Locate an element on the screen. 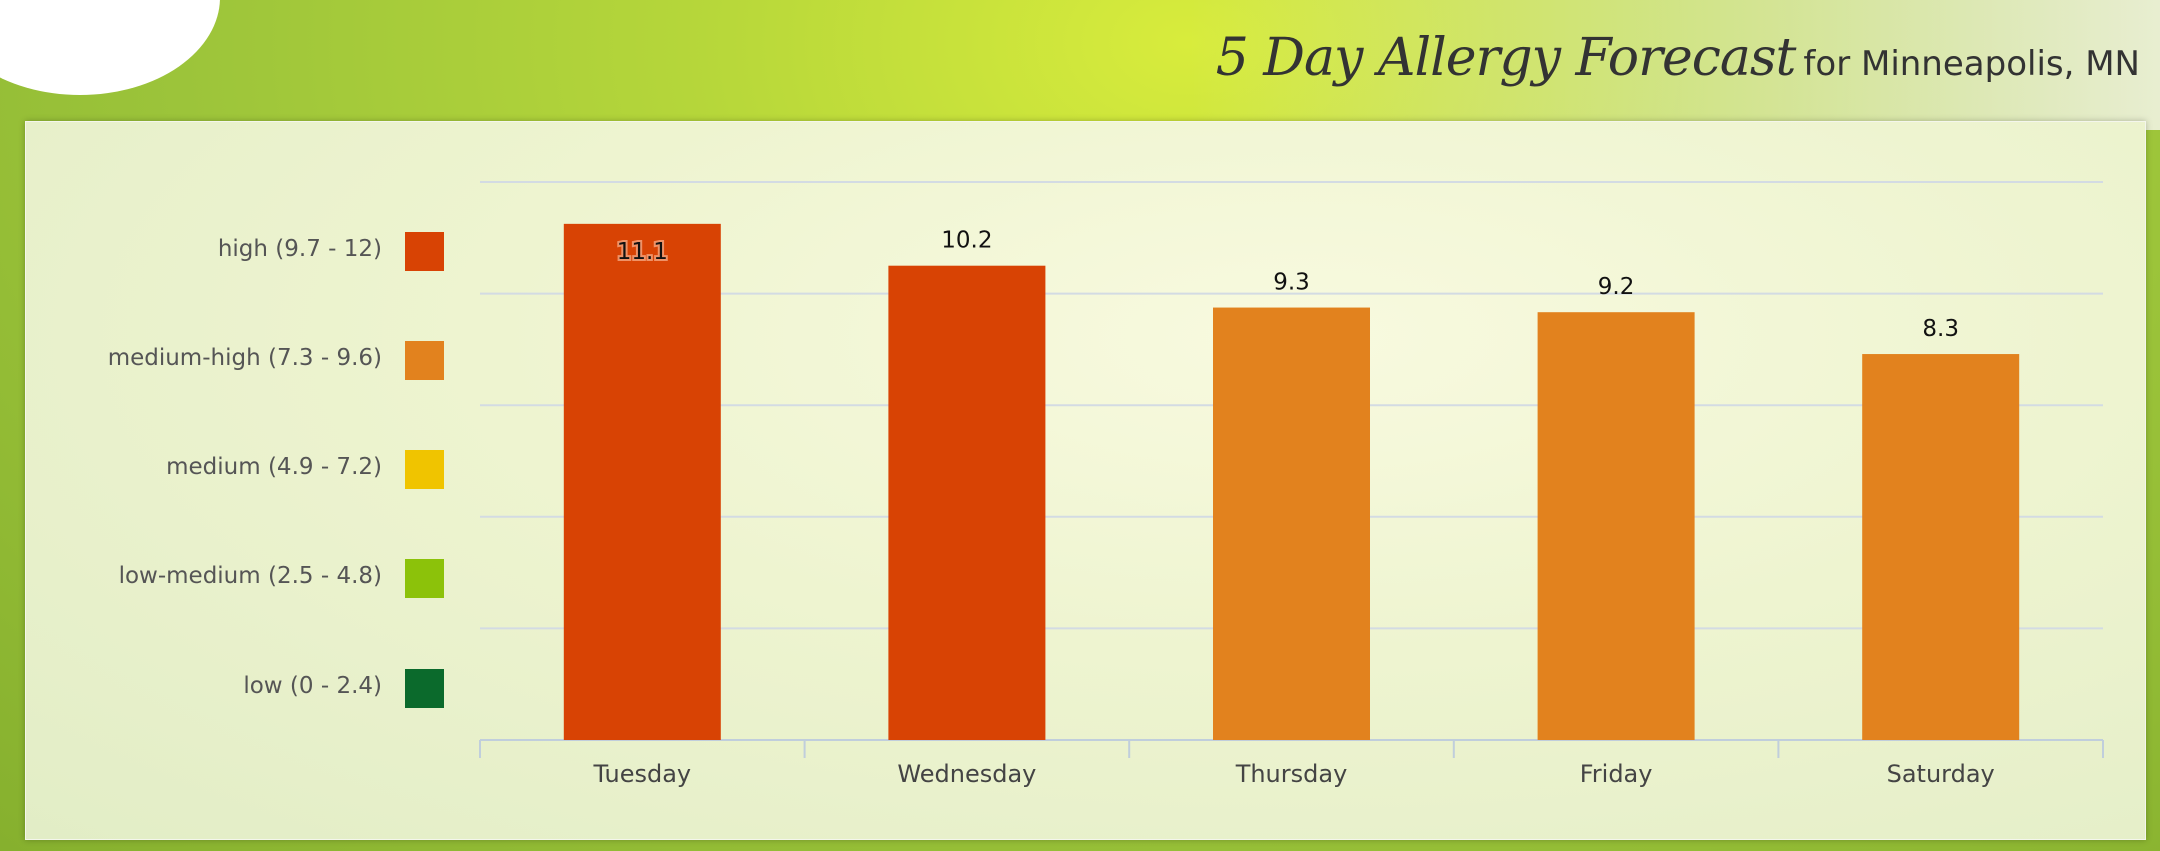 The image size is (2160, 851). data-label: 9.2 is located at coordinates (1616, 287).